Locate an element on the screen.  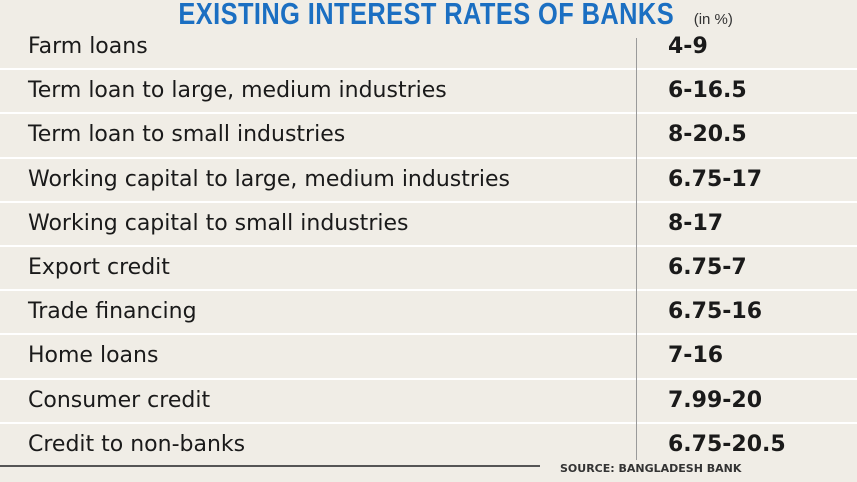
table-row: Working capital to small industries 8-17 is located at coordinates (428, 225).